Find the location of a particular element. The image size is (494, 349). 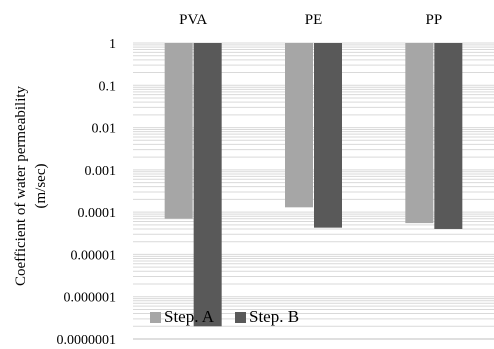

category-label: PP is located at coordinates (433, 20).